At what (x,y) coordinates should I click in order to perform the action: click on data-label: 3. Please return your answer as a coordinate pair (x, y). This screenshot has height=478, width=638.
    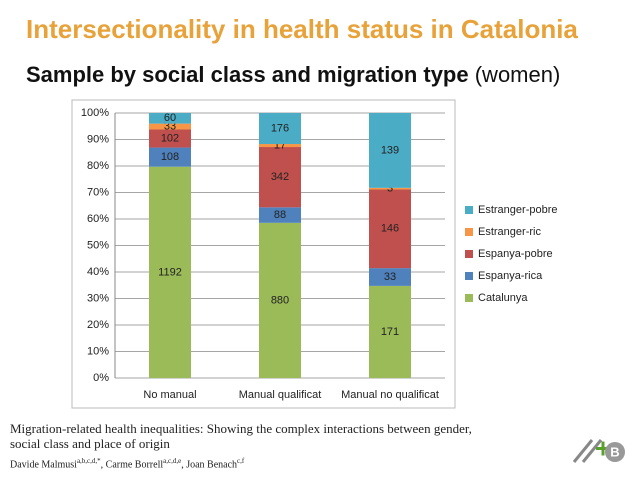
    Looking at the image, I should click on (390, 189).